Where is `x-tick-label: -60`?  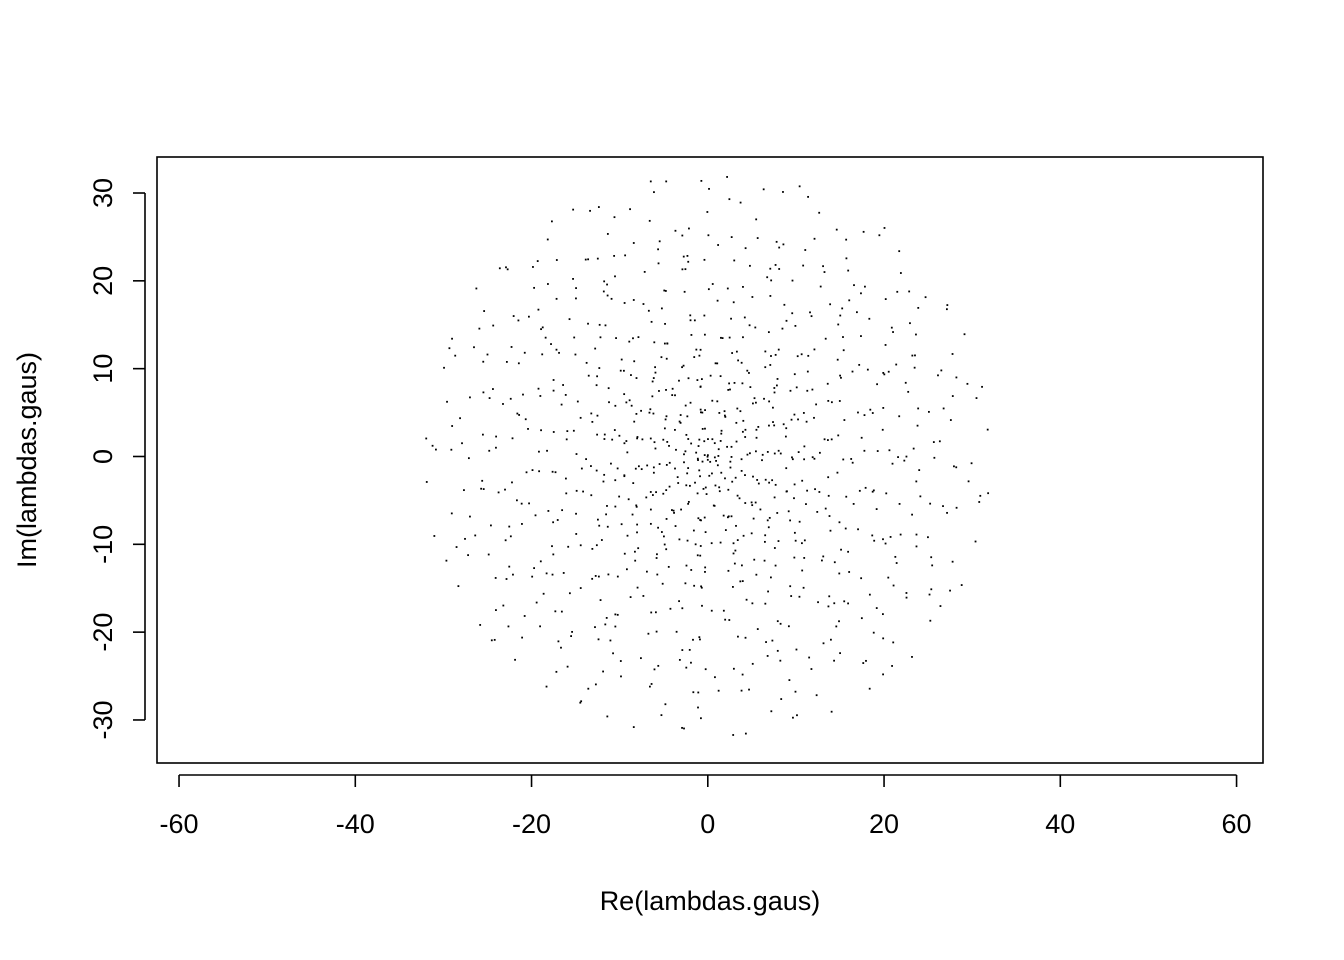 x-tick-label: -60 is located at coordinates (179, 824).